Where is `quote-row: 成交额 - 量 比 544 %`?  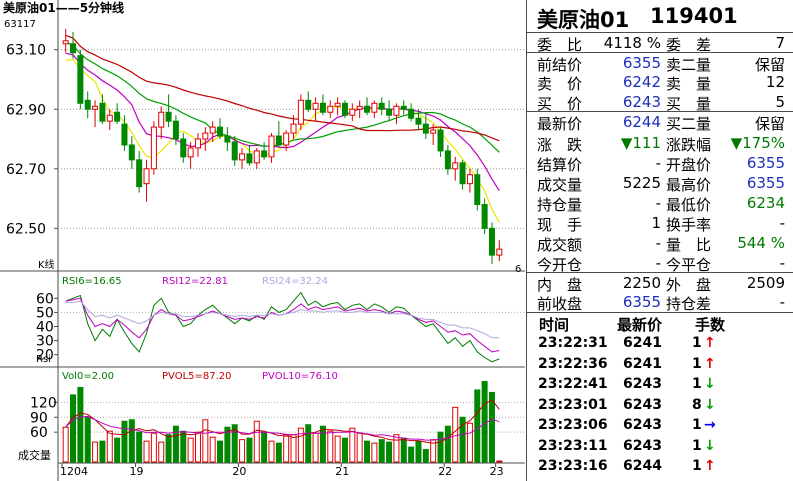
quote-row: 成交额 - 量 比 544 % is located at coordinates (660, 243).